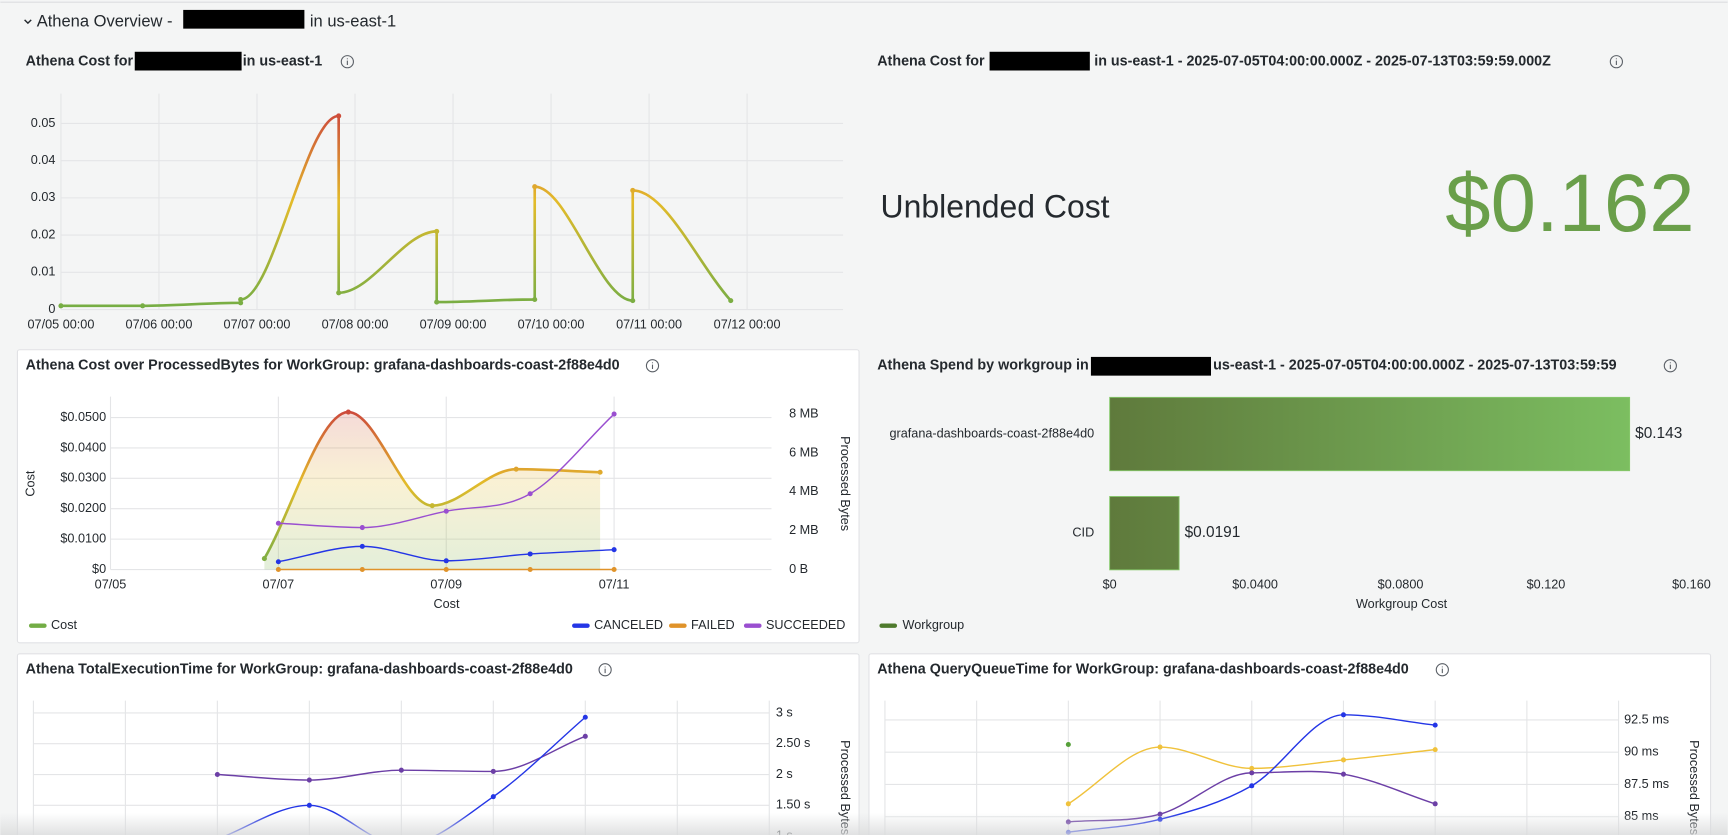 Image resolution: width=1728 pixels, height=835 pixels. Describe the element at coordinates (649, 324) in the screenshot. I see `x-tick-label: 07/11 00:00` at that location.